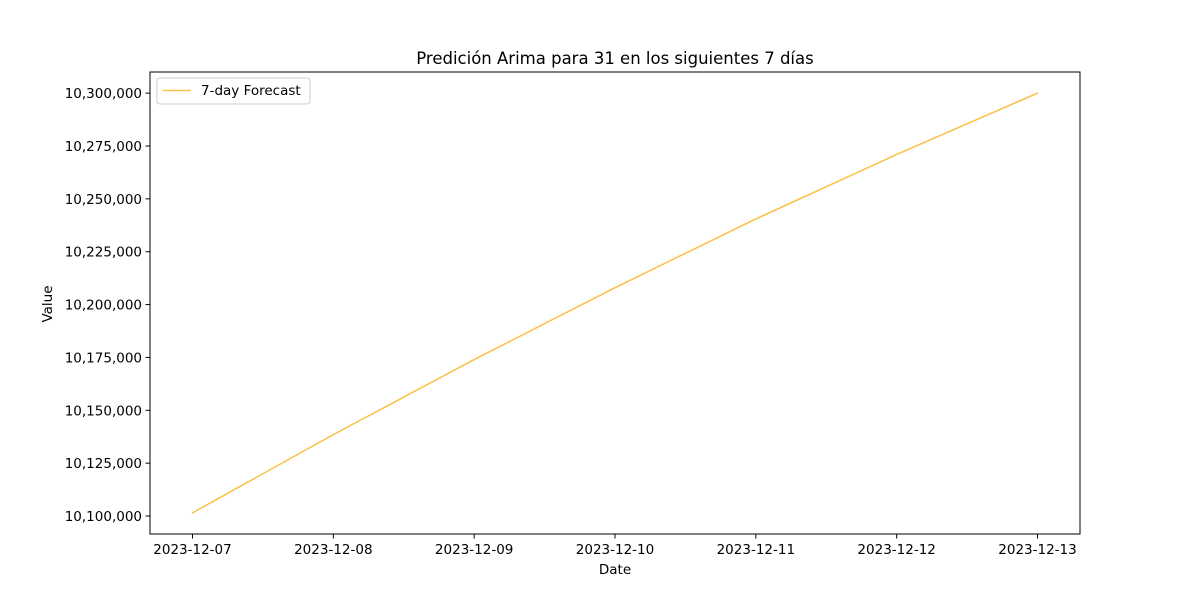 This screenshot has height=605, width=1200. What do you see at coordinates (192, 550) in the screenshot?
I see `x-tick-label: 2023-12-07` at bounding box center [192, 550].